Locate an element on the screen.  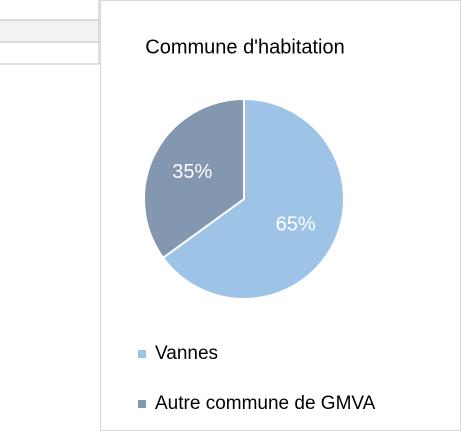
pie-slice is located at coordinates (194, 178).